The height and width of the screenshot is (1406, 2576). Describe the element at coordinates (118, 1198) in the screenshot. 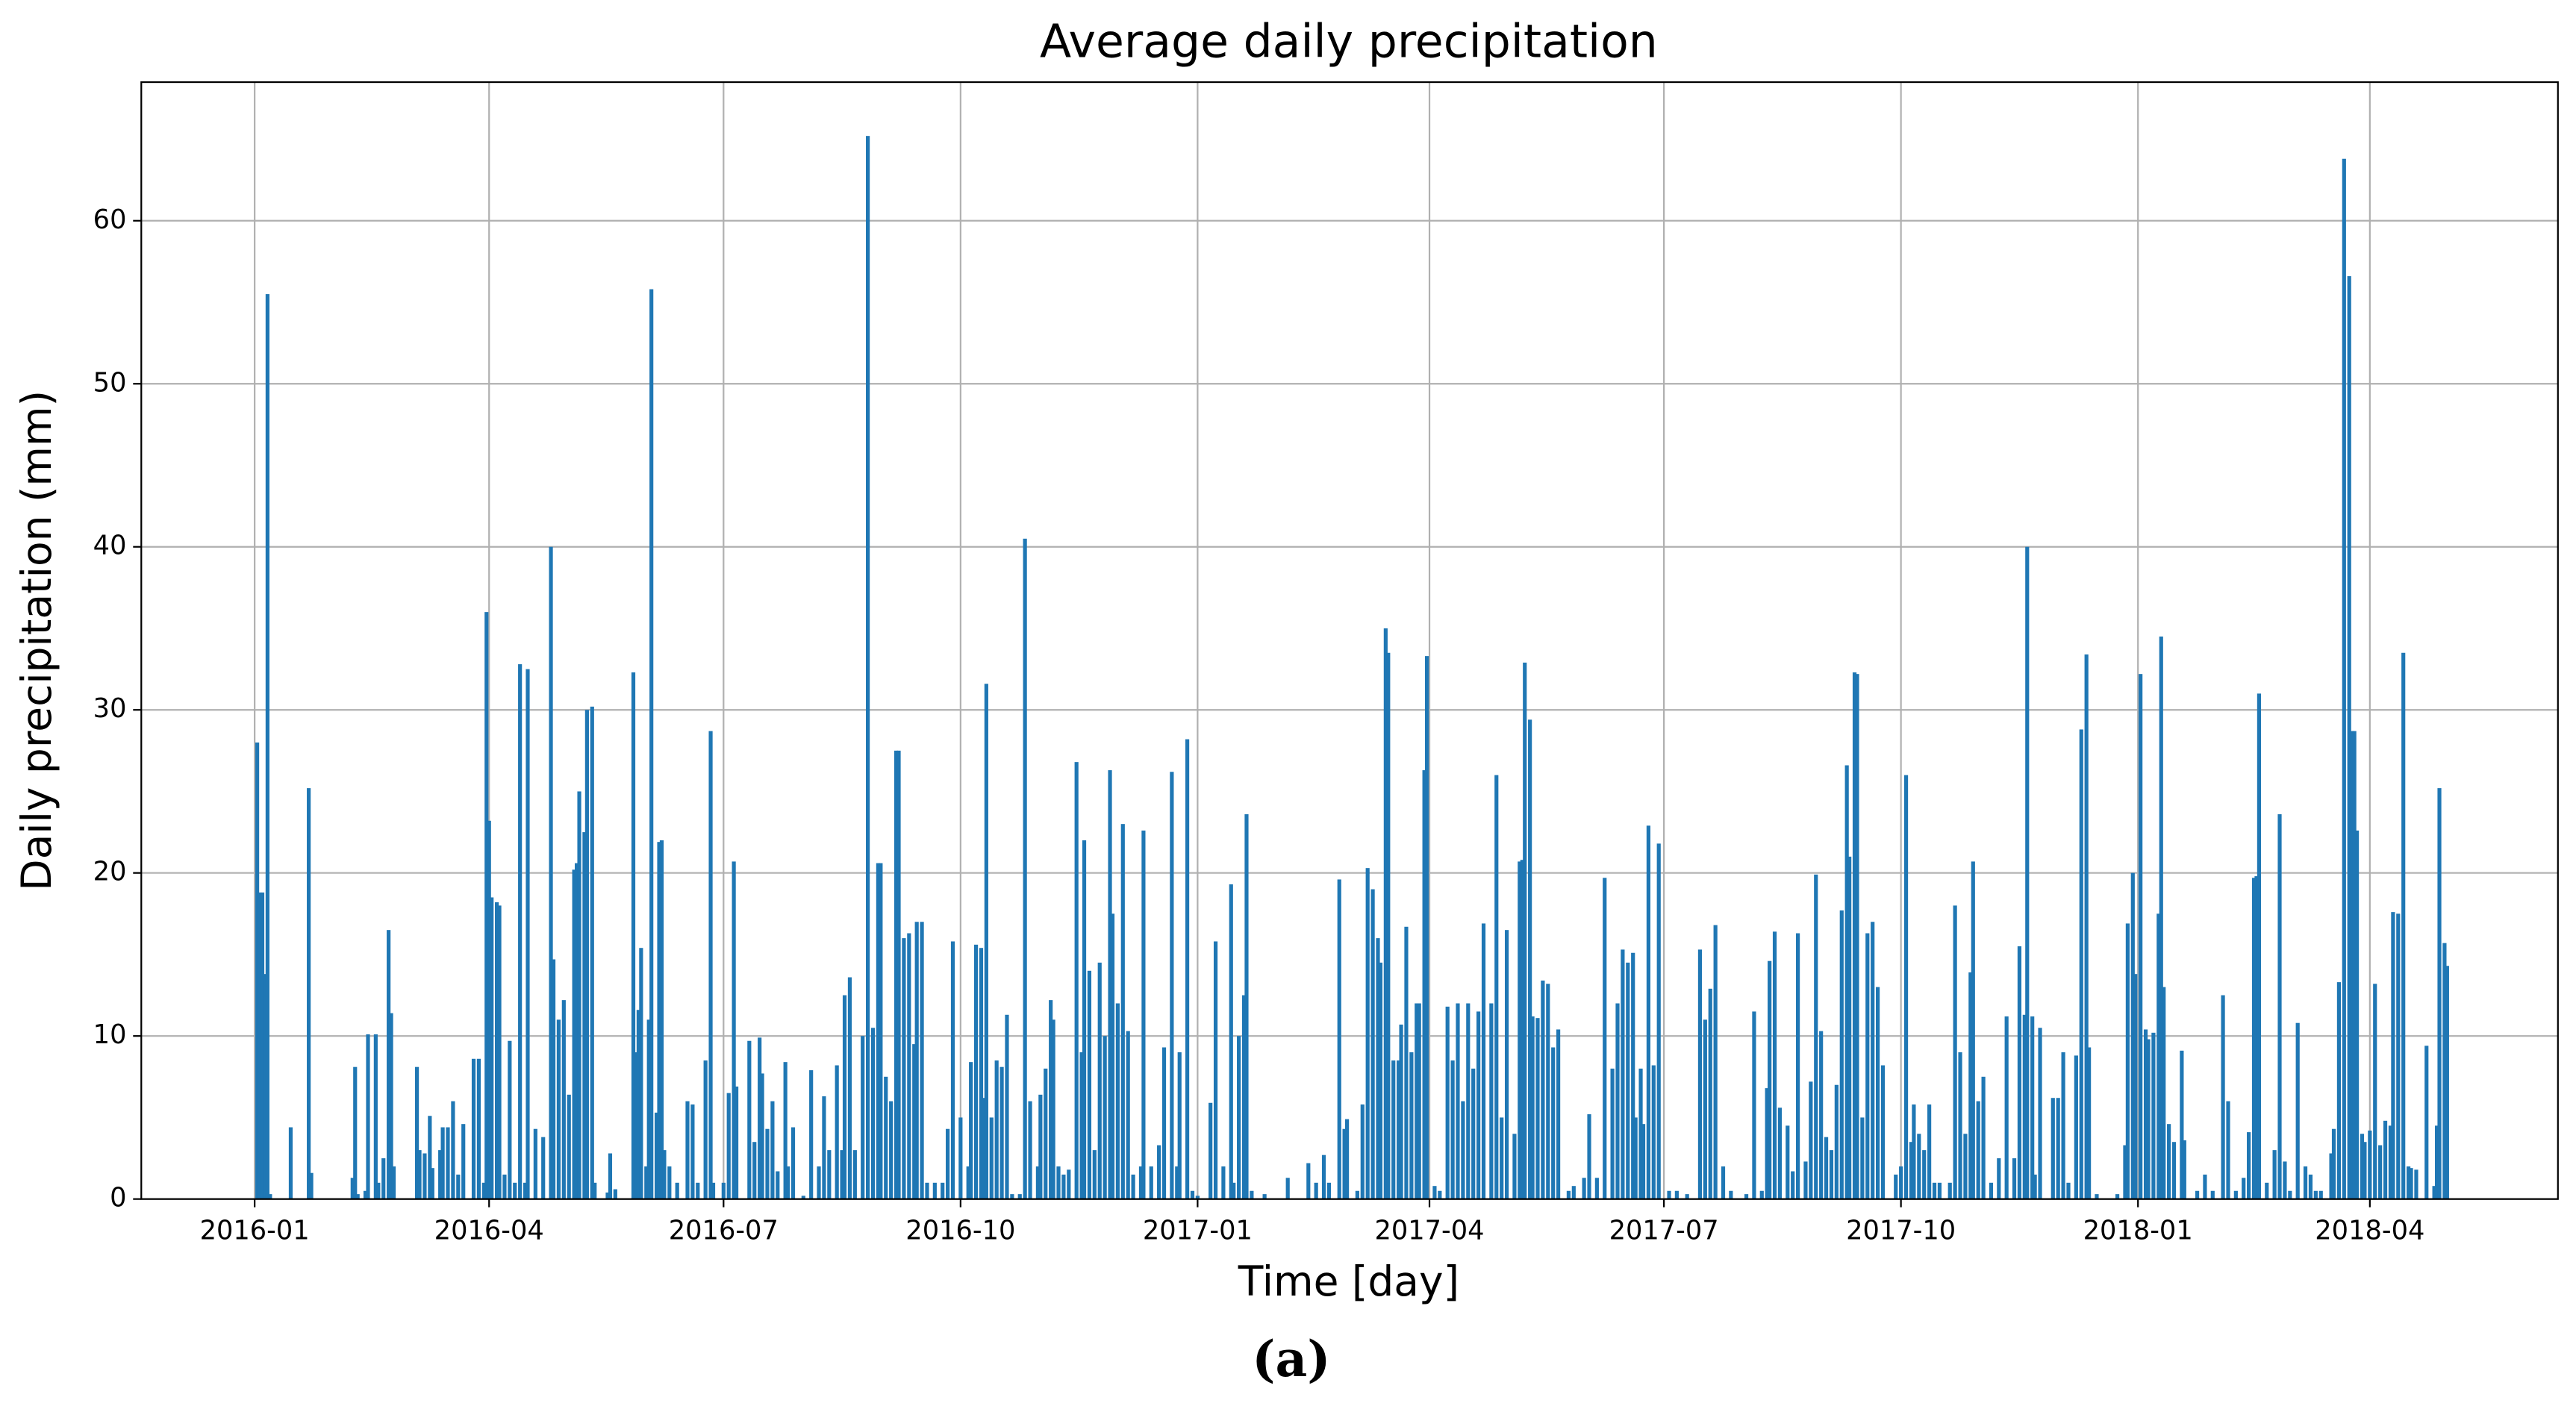

I see `y-tick-label: 0` at that location.